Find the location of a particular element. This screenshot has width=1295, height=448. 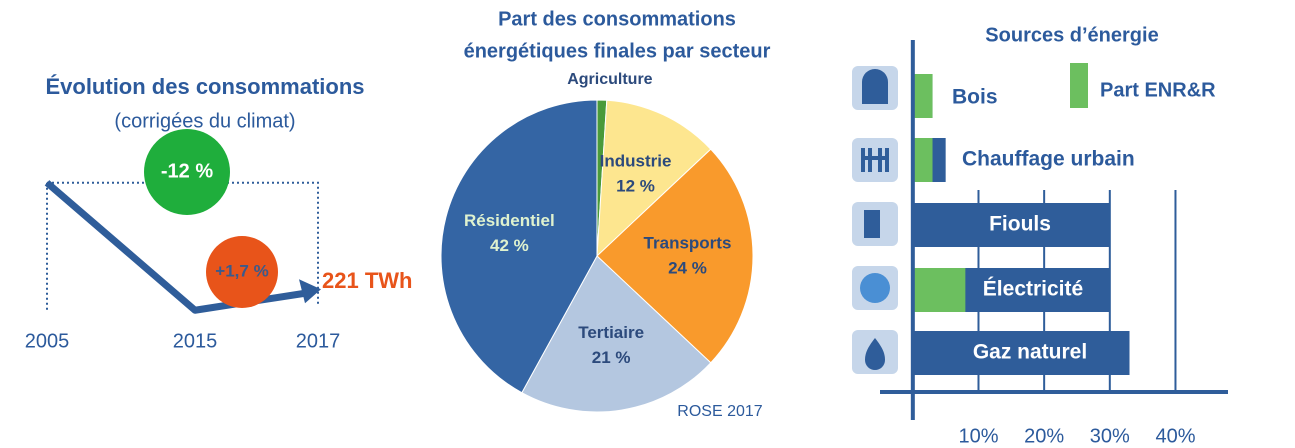

slice-value: 12 % is located at coordinates (635, 186).